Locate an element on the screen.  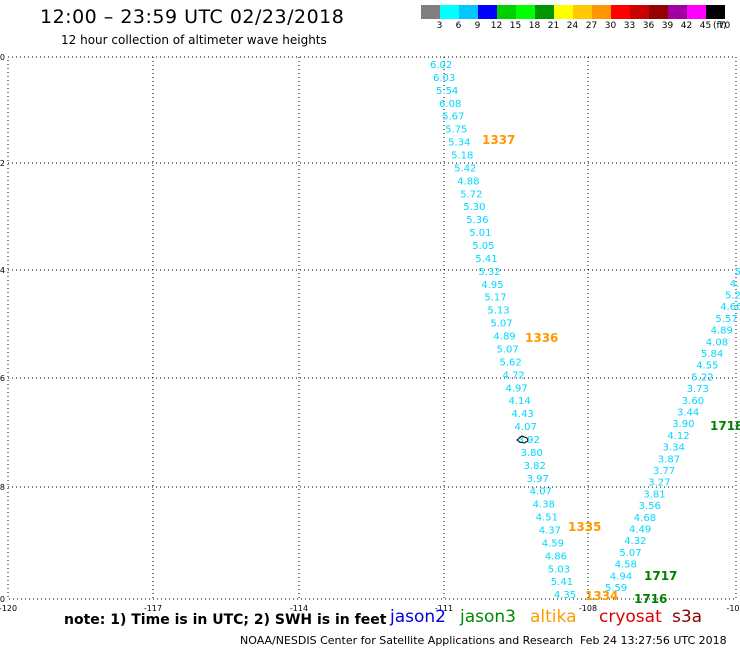
lat-label: -26 is located at coordinates (2, 378).